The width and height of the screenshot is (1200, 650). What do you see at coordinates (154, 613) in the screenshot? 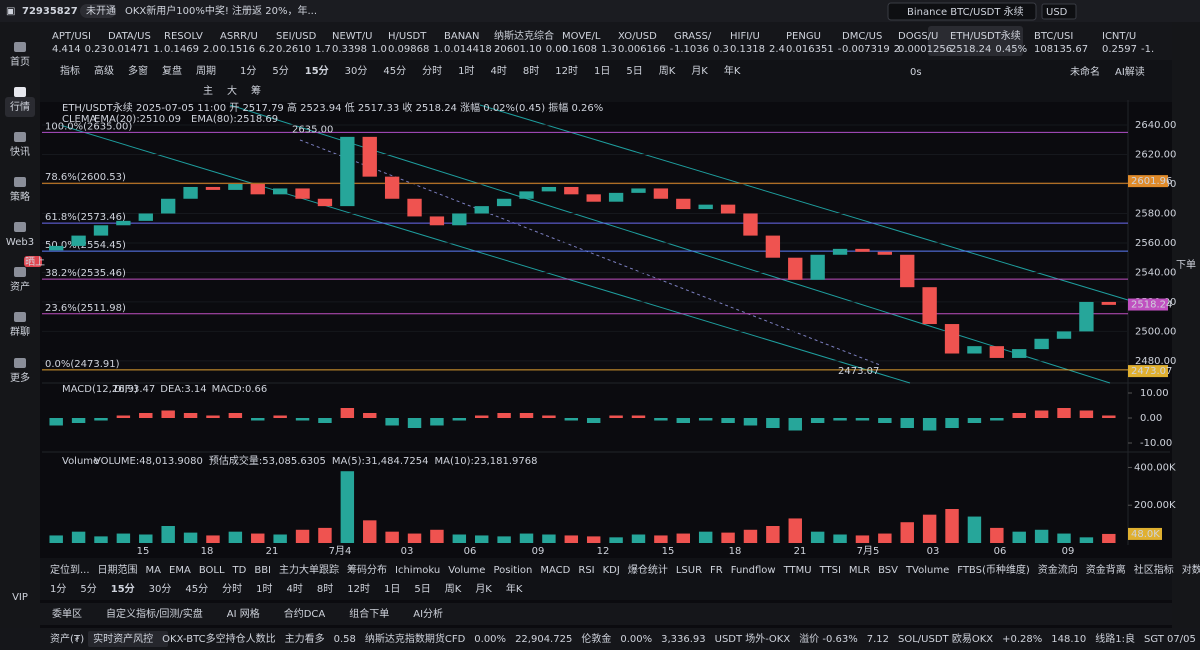
I see `bottom-tab: 自定义指标/回测/实盘` at bounding box center [154, 613].